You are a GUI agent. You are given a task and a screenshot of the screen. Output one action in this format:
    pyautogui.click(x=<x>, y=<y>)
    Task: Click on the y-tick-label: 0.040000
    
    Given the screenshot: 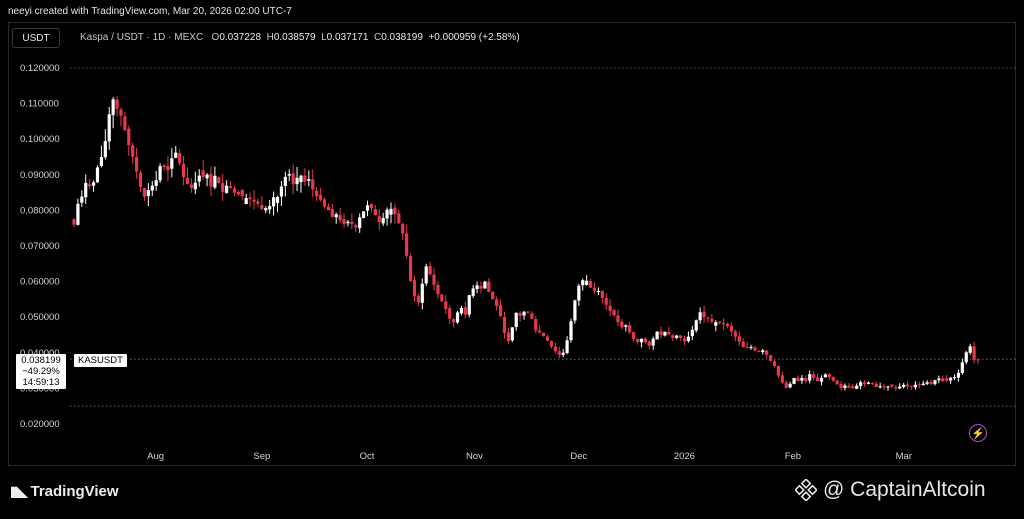 What is the action you would take?
    pyautogui.click(x=40, y=353)
    